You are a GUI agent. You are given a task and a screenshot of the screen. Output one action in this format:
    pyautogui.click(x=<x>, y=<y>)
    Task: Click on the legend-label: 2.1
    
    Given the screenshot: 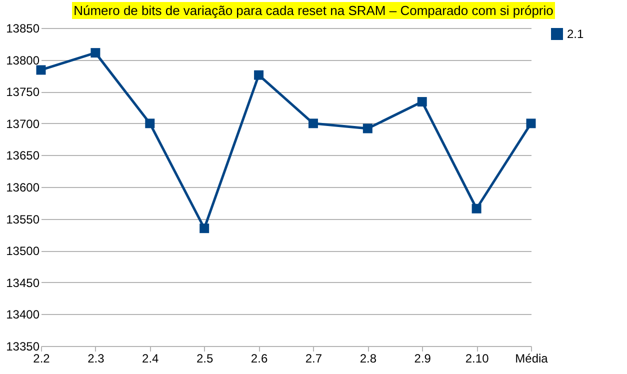 What is the action you would take?
    pyautogui.click(x=575, y=34)
    